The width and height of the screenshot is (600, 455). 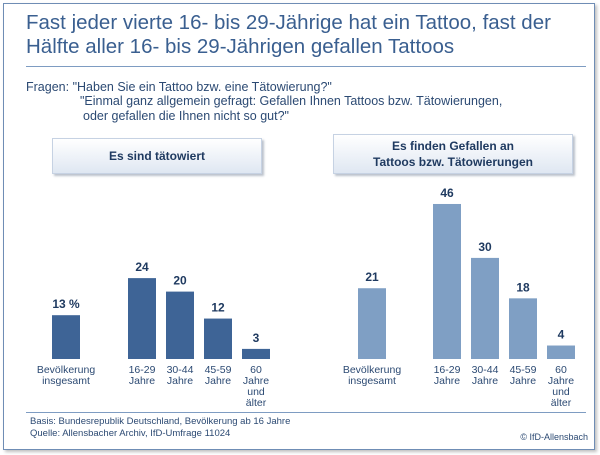 What do you see at coordinates (218, 308) in the screenshot?
I see `value-label-tattooed-3: 12` at bounding box center [218, 308].